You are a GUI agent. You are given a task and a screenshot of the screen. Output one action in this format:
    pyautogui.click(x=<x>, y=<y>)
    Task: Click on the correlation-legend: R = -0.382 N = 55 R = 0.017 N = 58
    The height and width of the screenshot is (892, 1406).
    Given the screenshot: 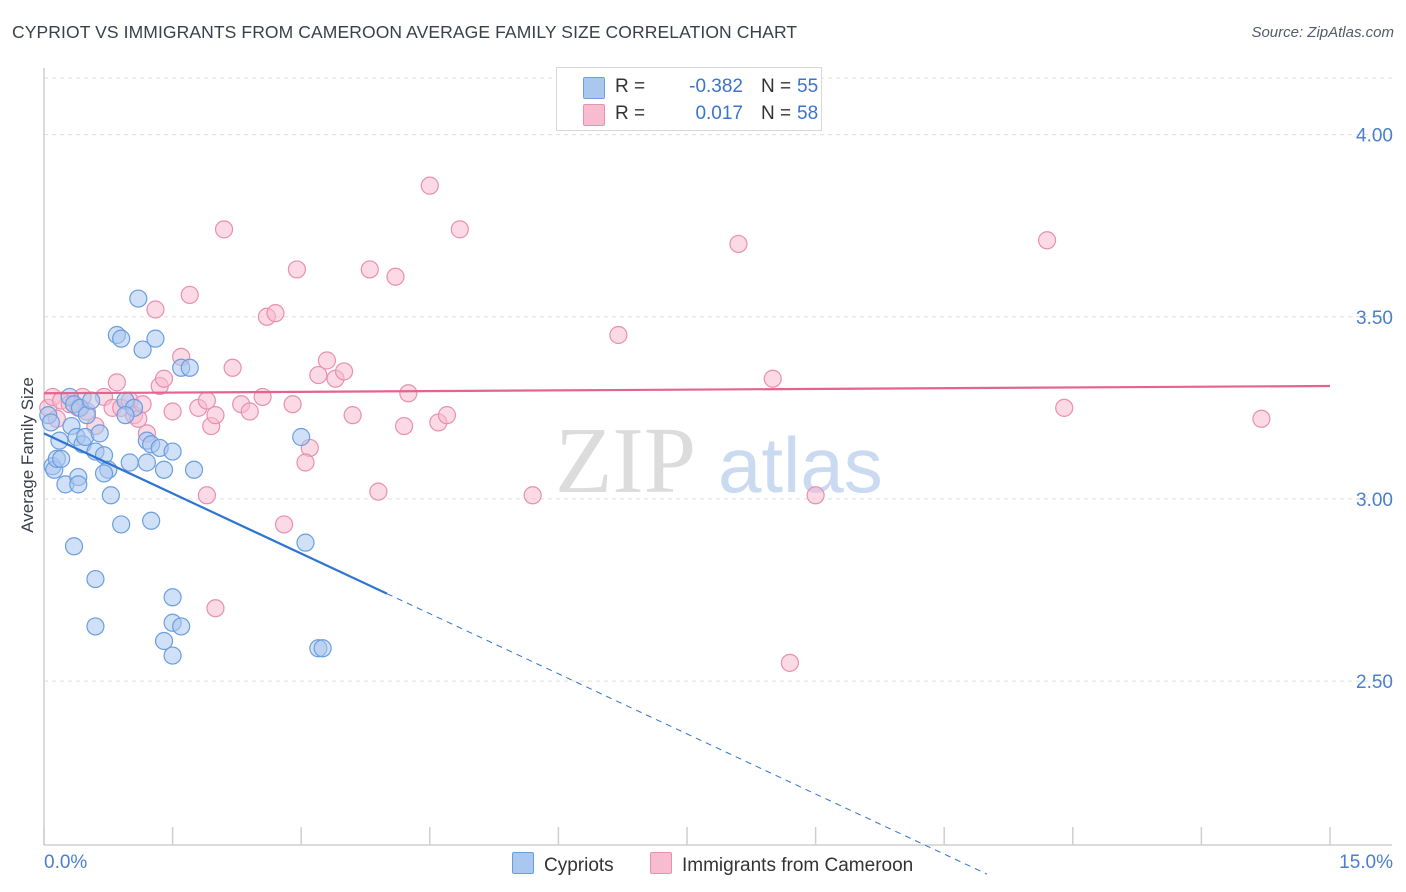 What is the action you would take?
    pyautogui.click(x=689, y=99)
    